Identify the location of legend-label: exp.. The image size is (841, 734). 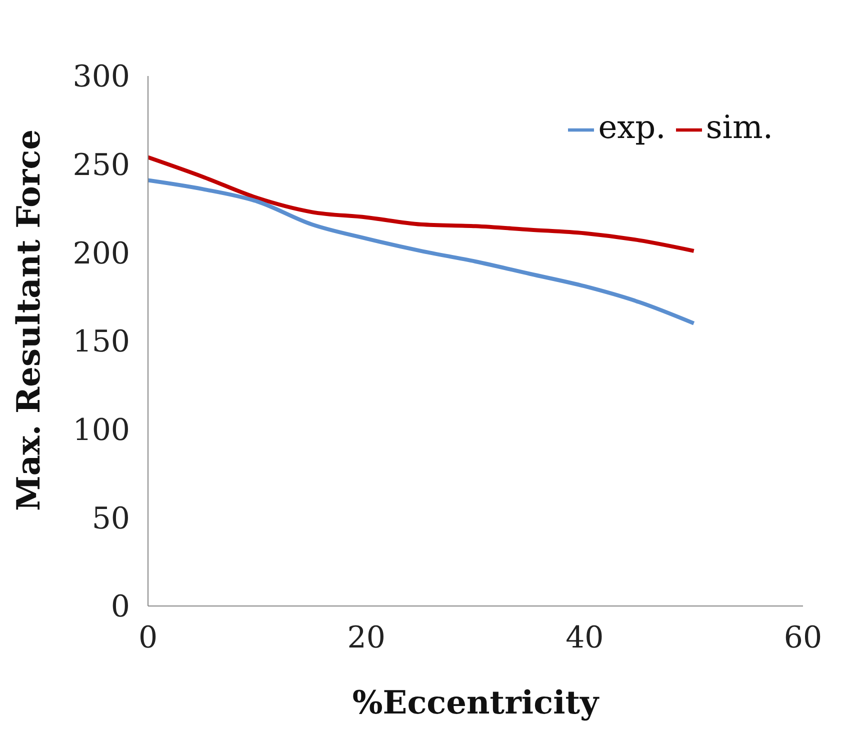
(632, 127).